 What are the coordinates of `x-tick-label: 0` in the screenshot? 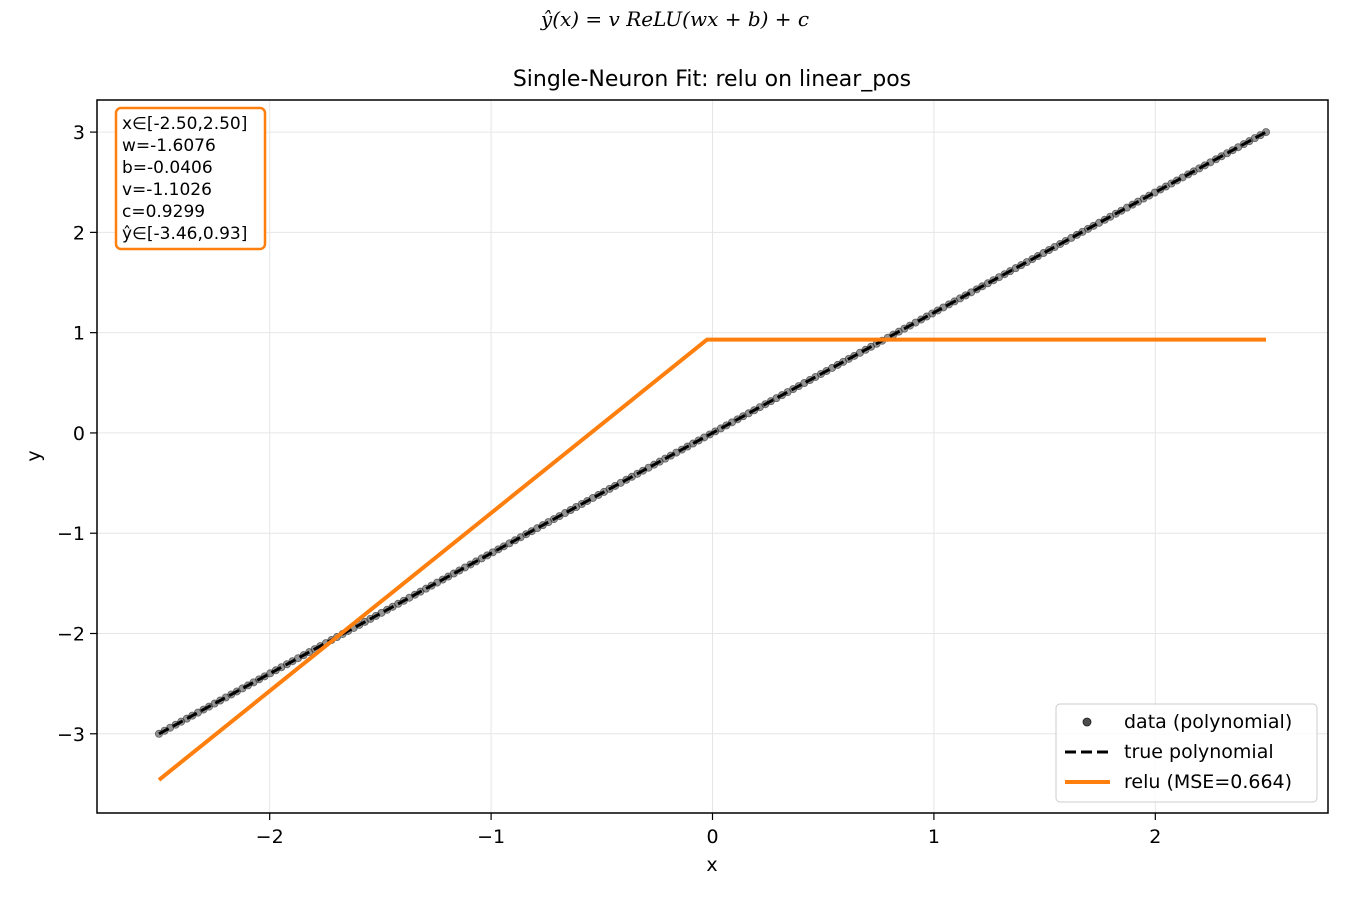 It's located at (712, 837).